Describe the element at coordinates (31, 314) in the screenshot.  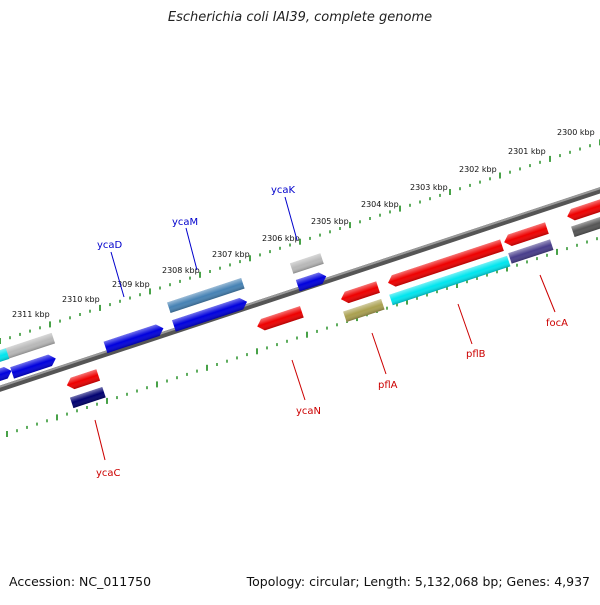
I see `tick-label-2311: 2311 kbp` at that location.